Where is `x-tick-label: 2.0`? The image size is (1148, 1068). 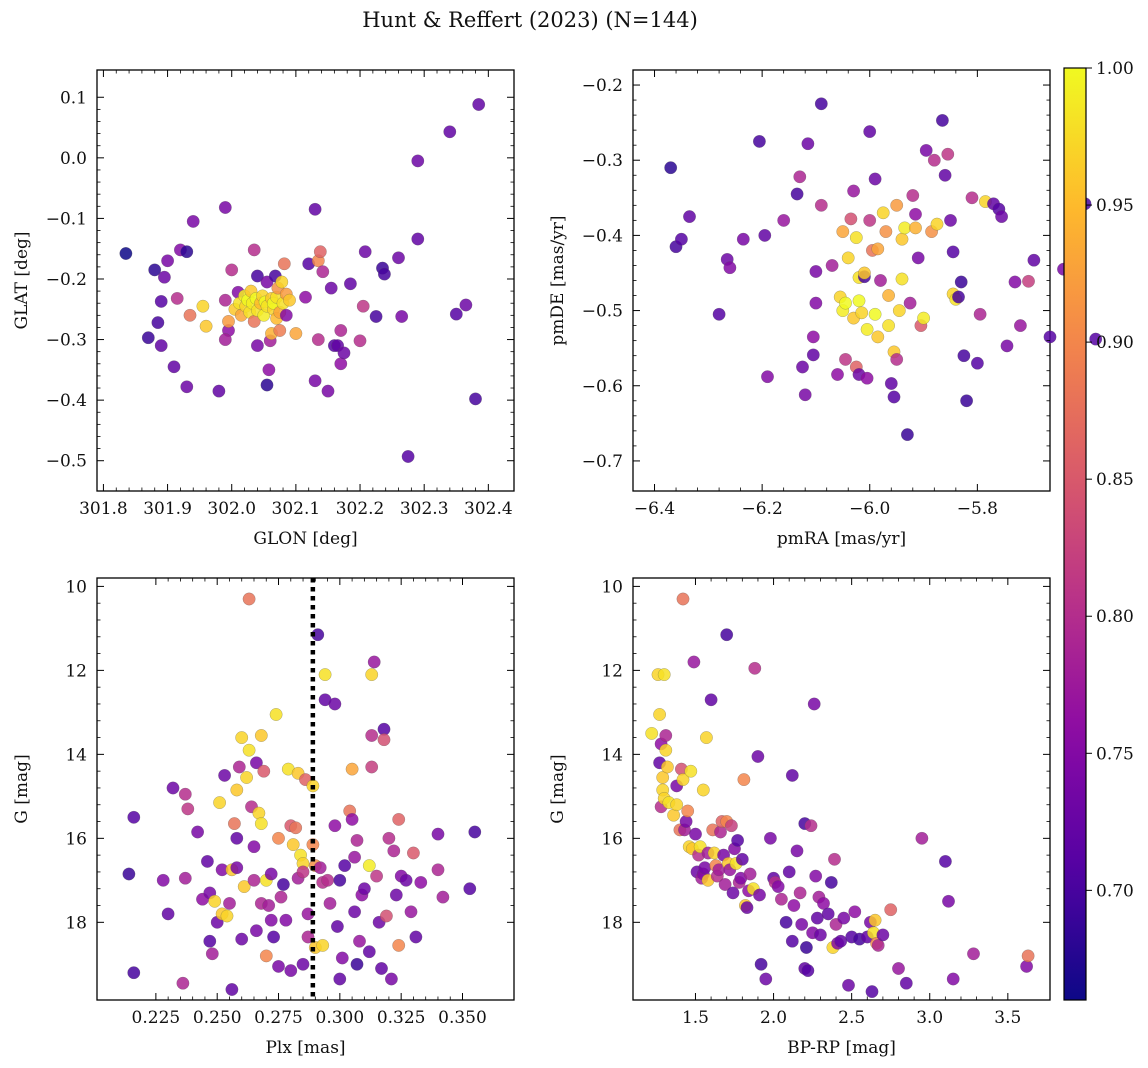 x-tick-label: 2.0 is located at coordinates (773, 1018).